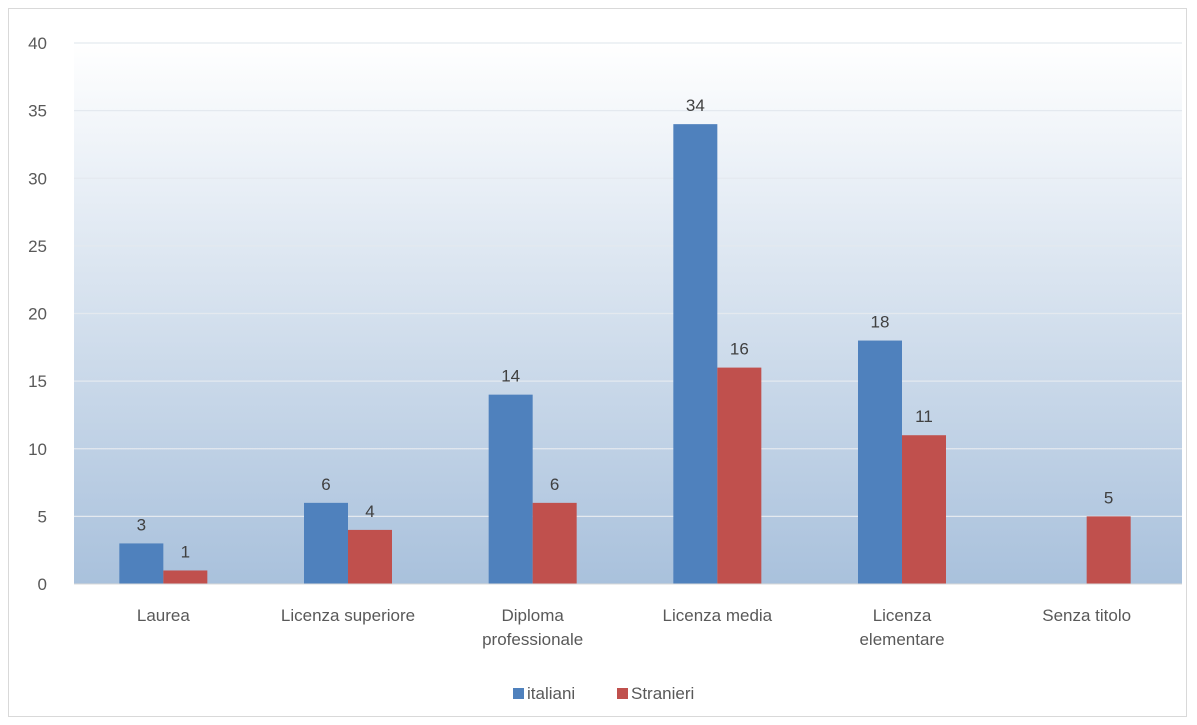 The image size is (1197, 725). I want to click on y-tick-label: 25, so click(37, 246).